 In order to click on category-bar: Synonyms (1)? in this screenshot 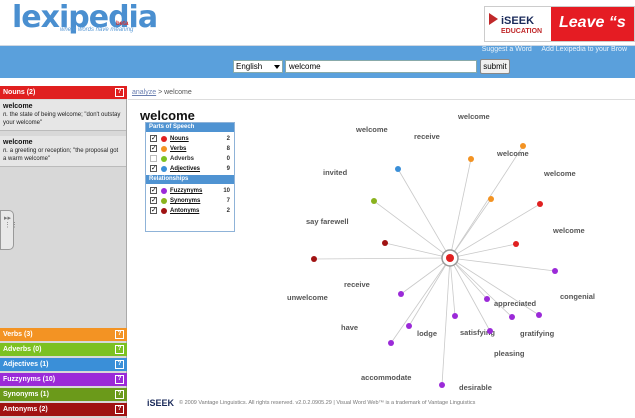, I will do `click(63, 394)`.